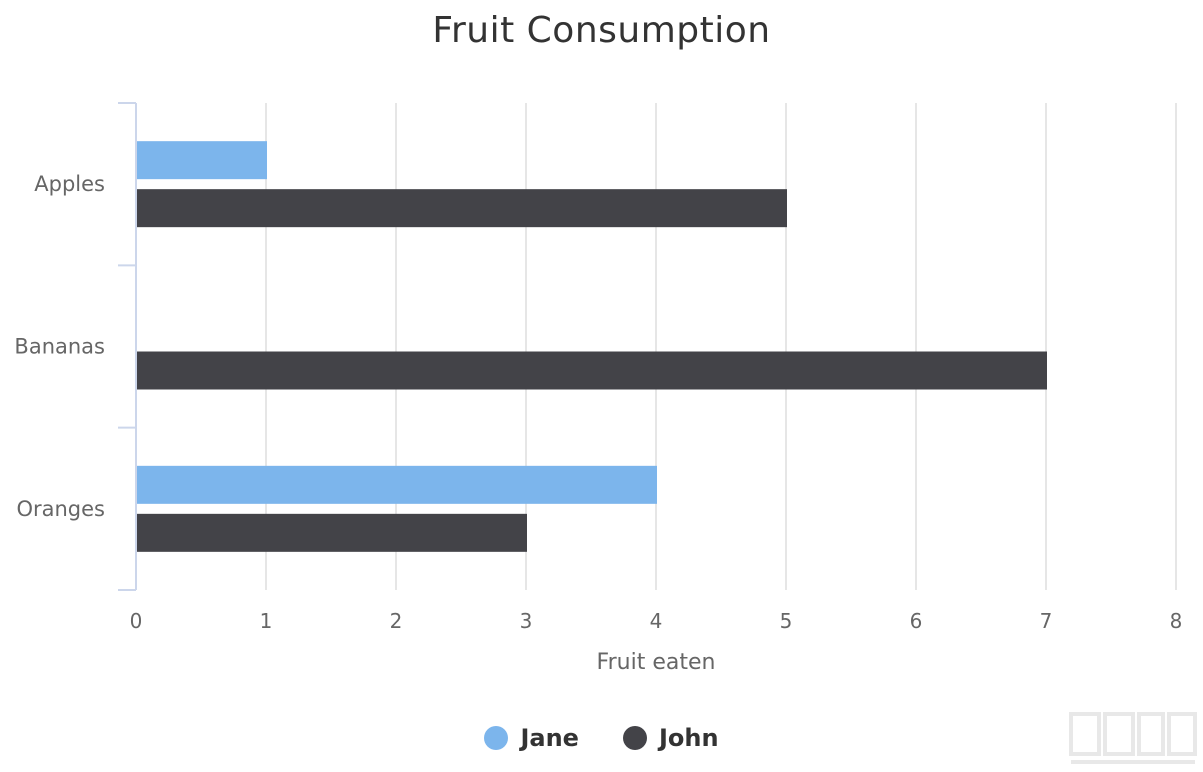 Image resolution: width=1203 pixels, height=772 pixels. I want to click on bar-john-bananas, so click(592, 370).